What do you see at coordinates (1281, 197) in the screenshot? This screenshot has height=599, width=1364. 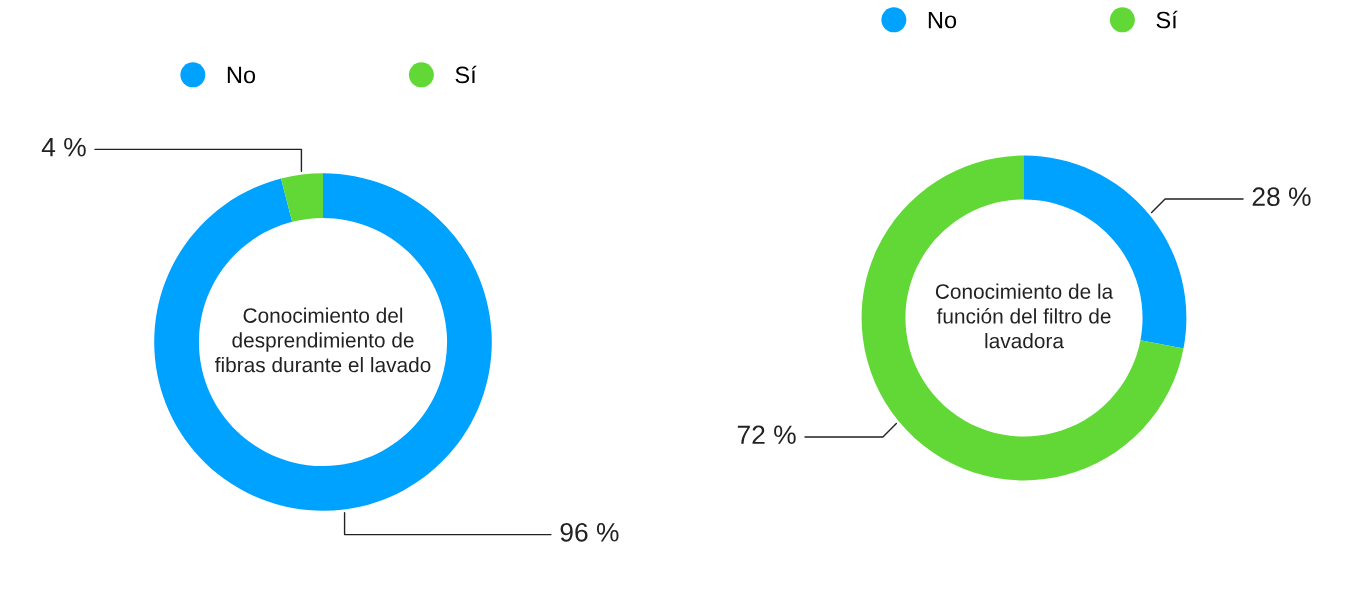 I see `data-label: 28 %` at bounding box center [1281, 197].